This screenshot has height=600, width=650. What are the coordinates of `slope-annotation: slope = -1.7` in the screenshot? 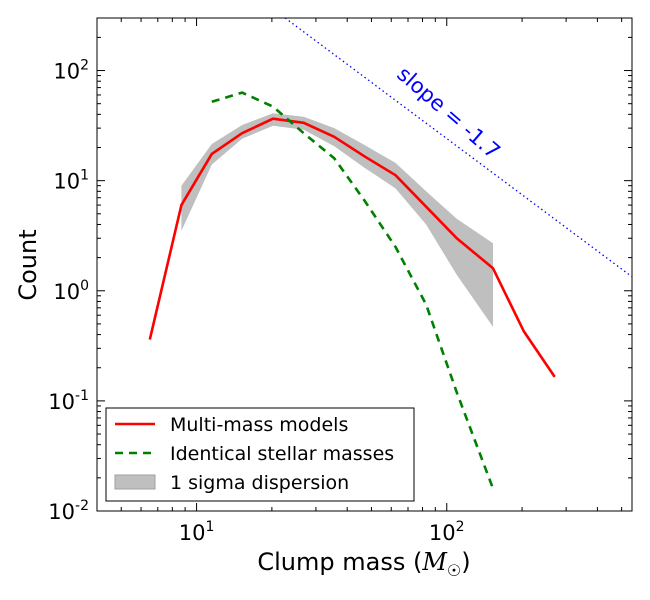 It's located at (448, 113).